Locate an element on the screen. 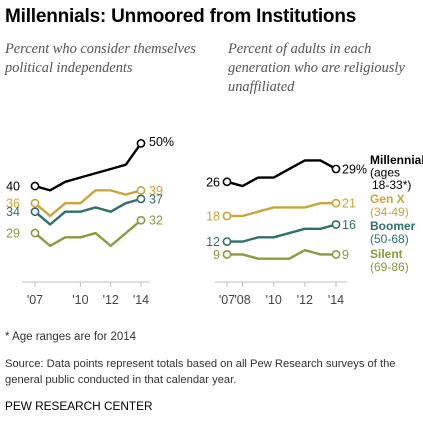 The image size is (423, 423). right-line-gen-x is located at coordinates (281, 209).